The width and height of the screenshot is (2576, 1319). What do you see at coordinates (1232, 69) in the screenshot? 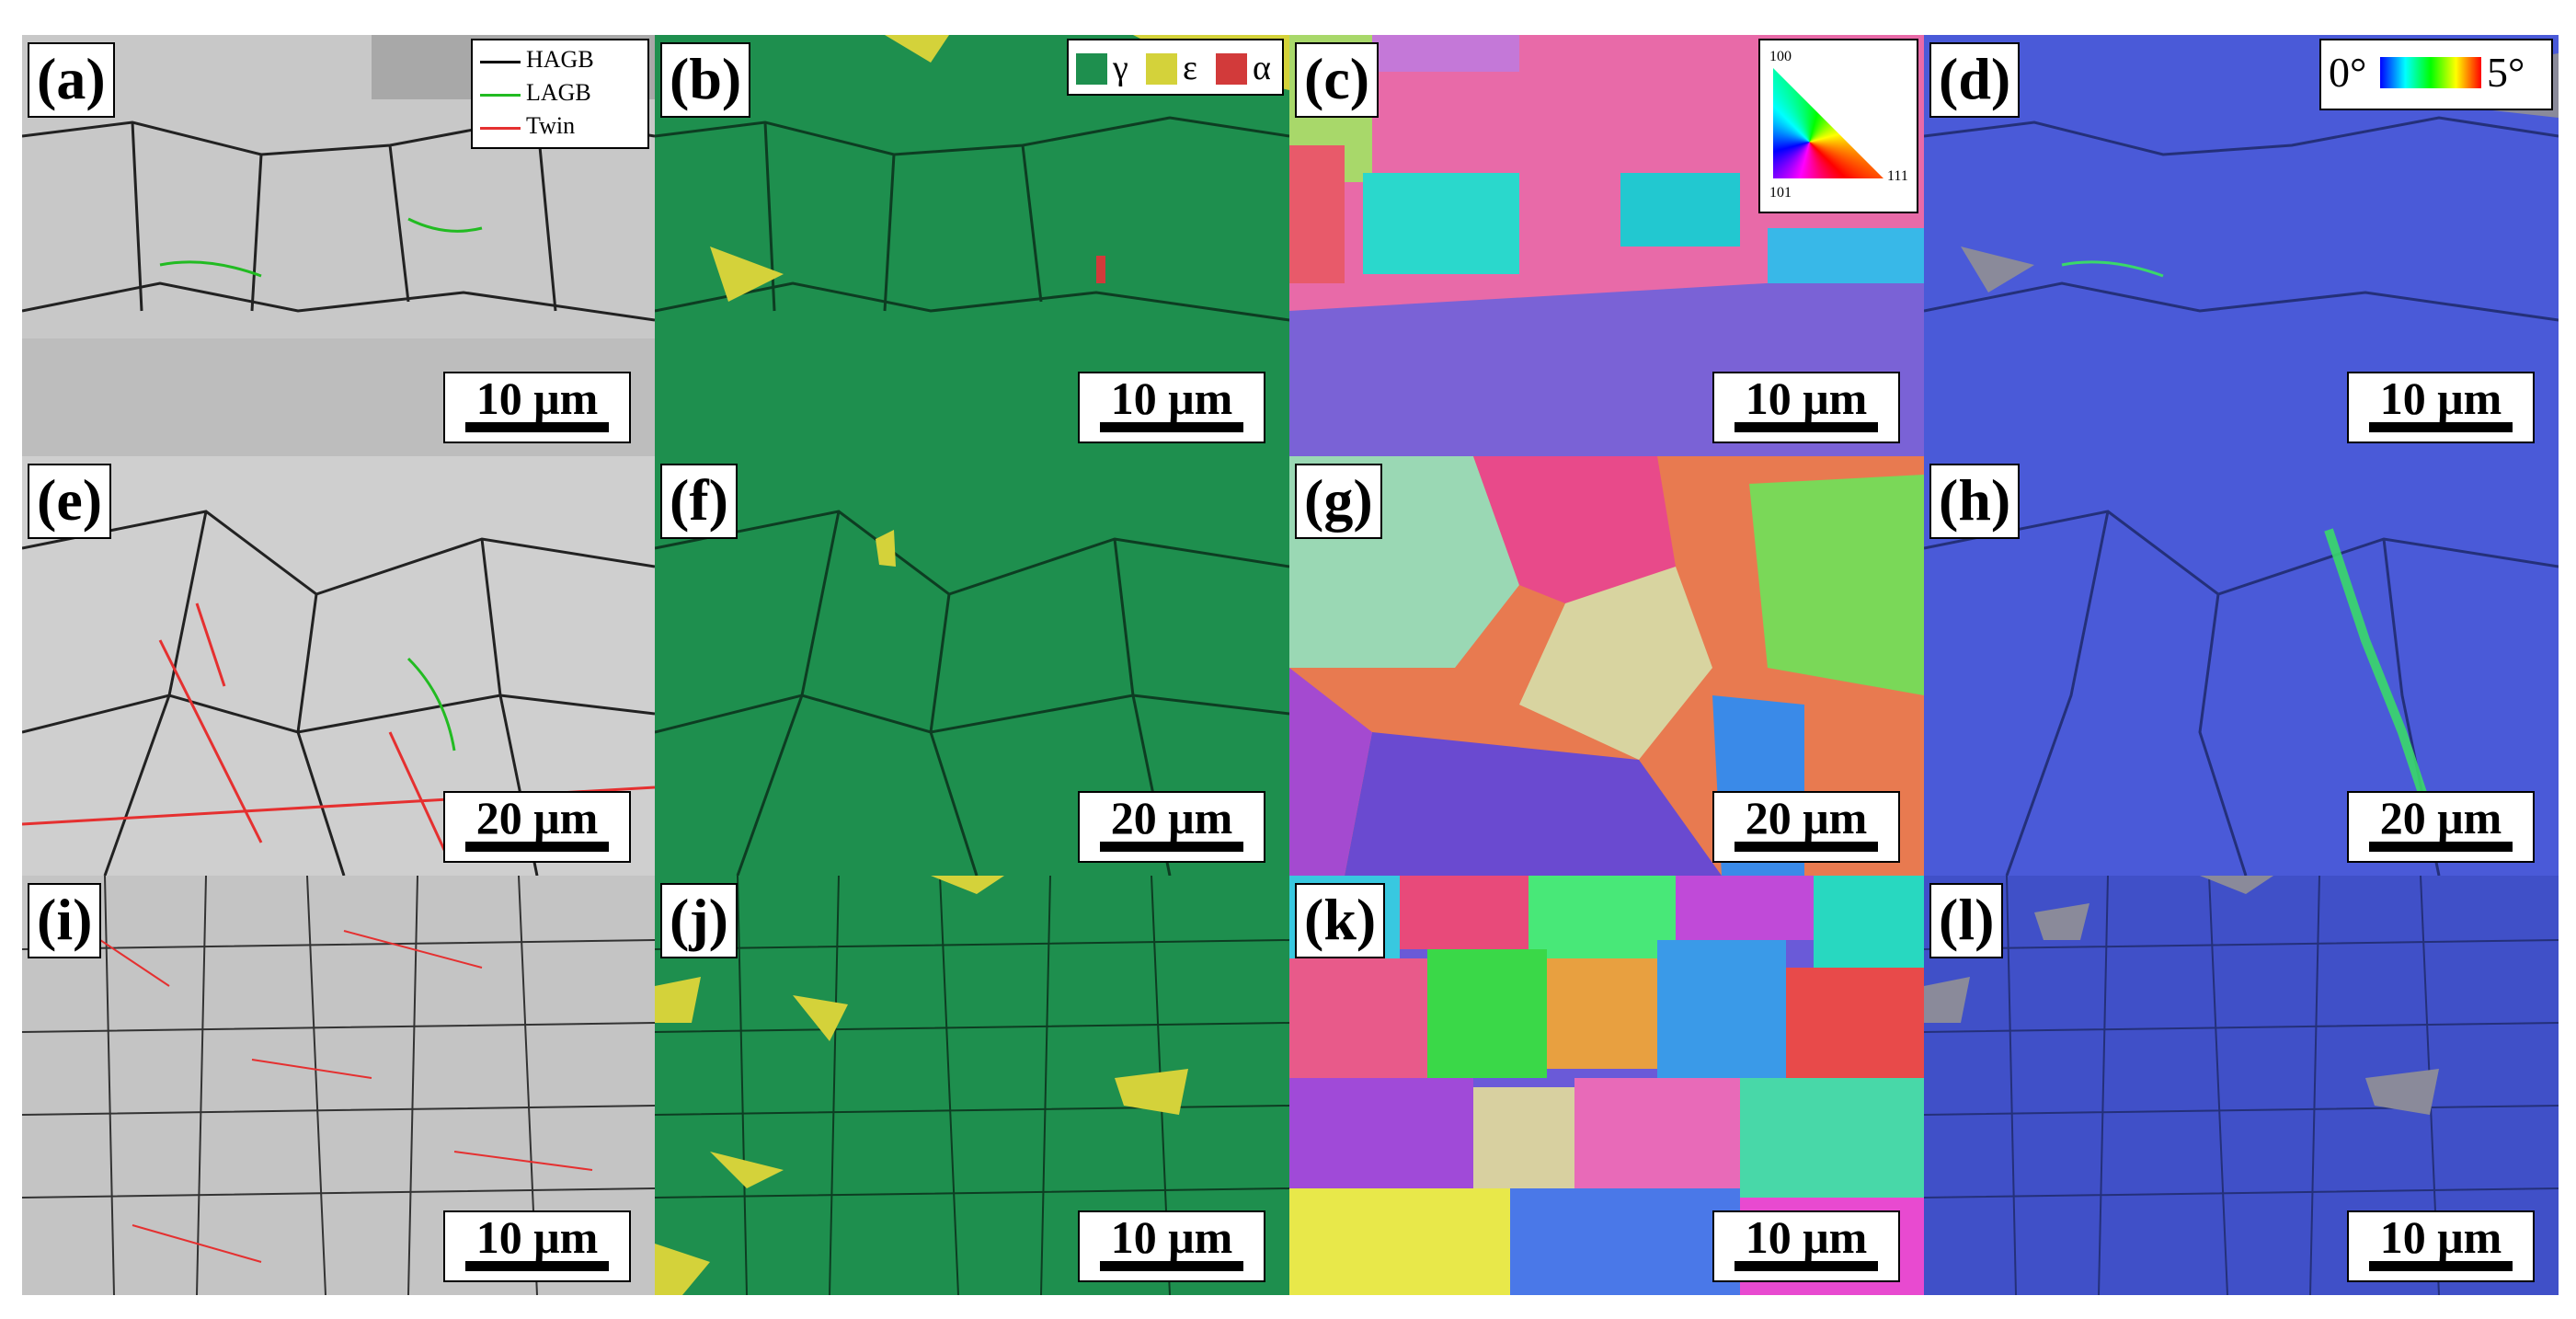
I see `alpha-swatch` at bounding box center [1232, 69].